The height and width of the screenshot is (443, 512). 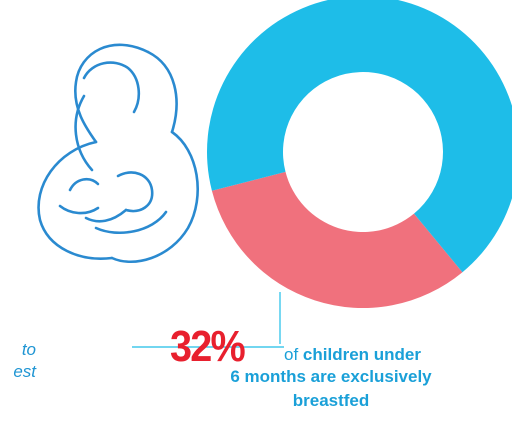 I want to click on stat-line-1: of children under, so click(x=352, y=355).